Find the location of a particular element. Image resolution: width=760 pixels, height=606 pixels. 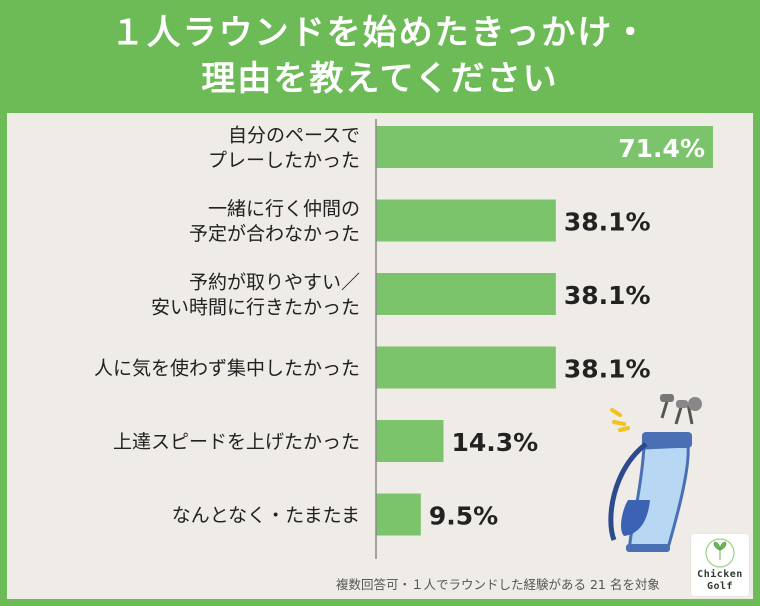

category-label-1-line-2: プレーしたかった is located at coordinates (284, 161).